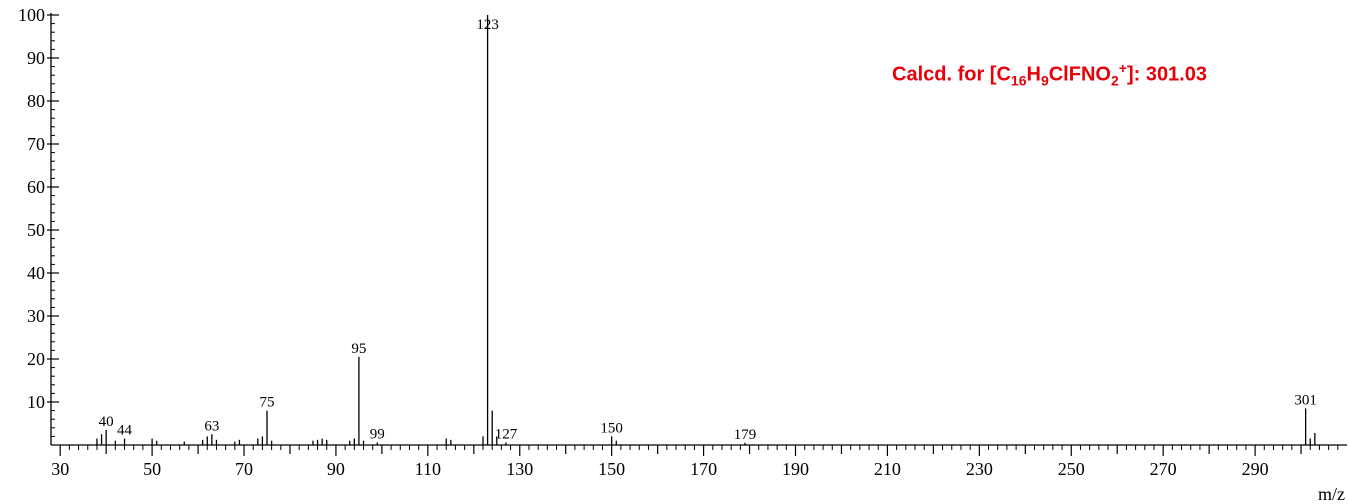 Image resolution: width=1349 pixels, height=504 pixels. I want to click on peak-label: 75, so click(267, 403).